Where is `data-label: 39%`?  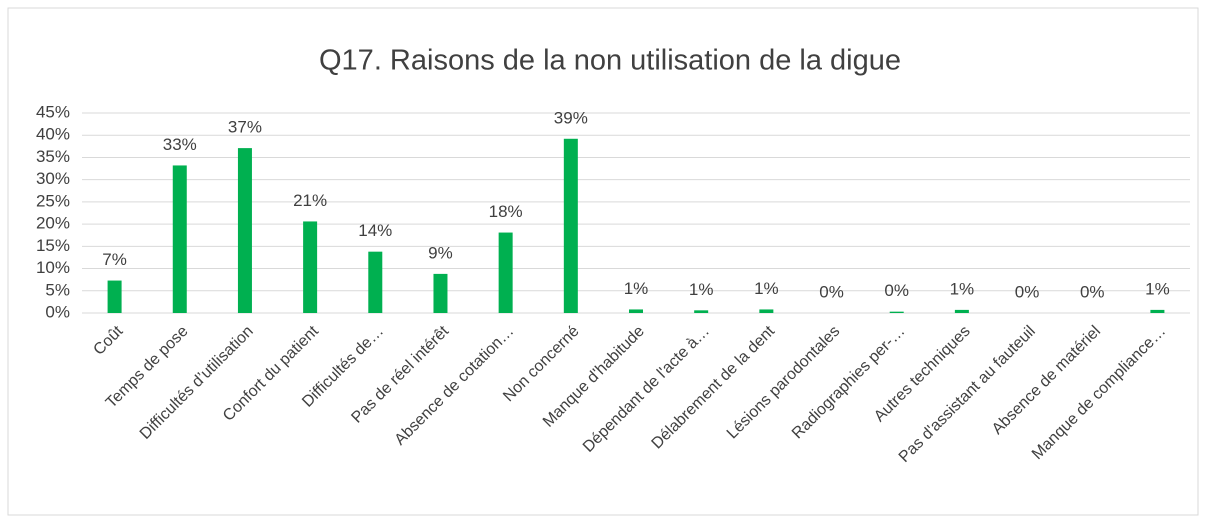 data-label: 39% is located at coordinates (571, 117).